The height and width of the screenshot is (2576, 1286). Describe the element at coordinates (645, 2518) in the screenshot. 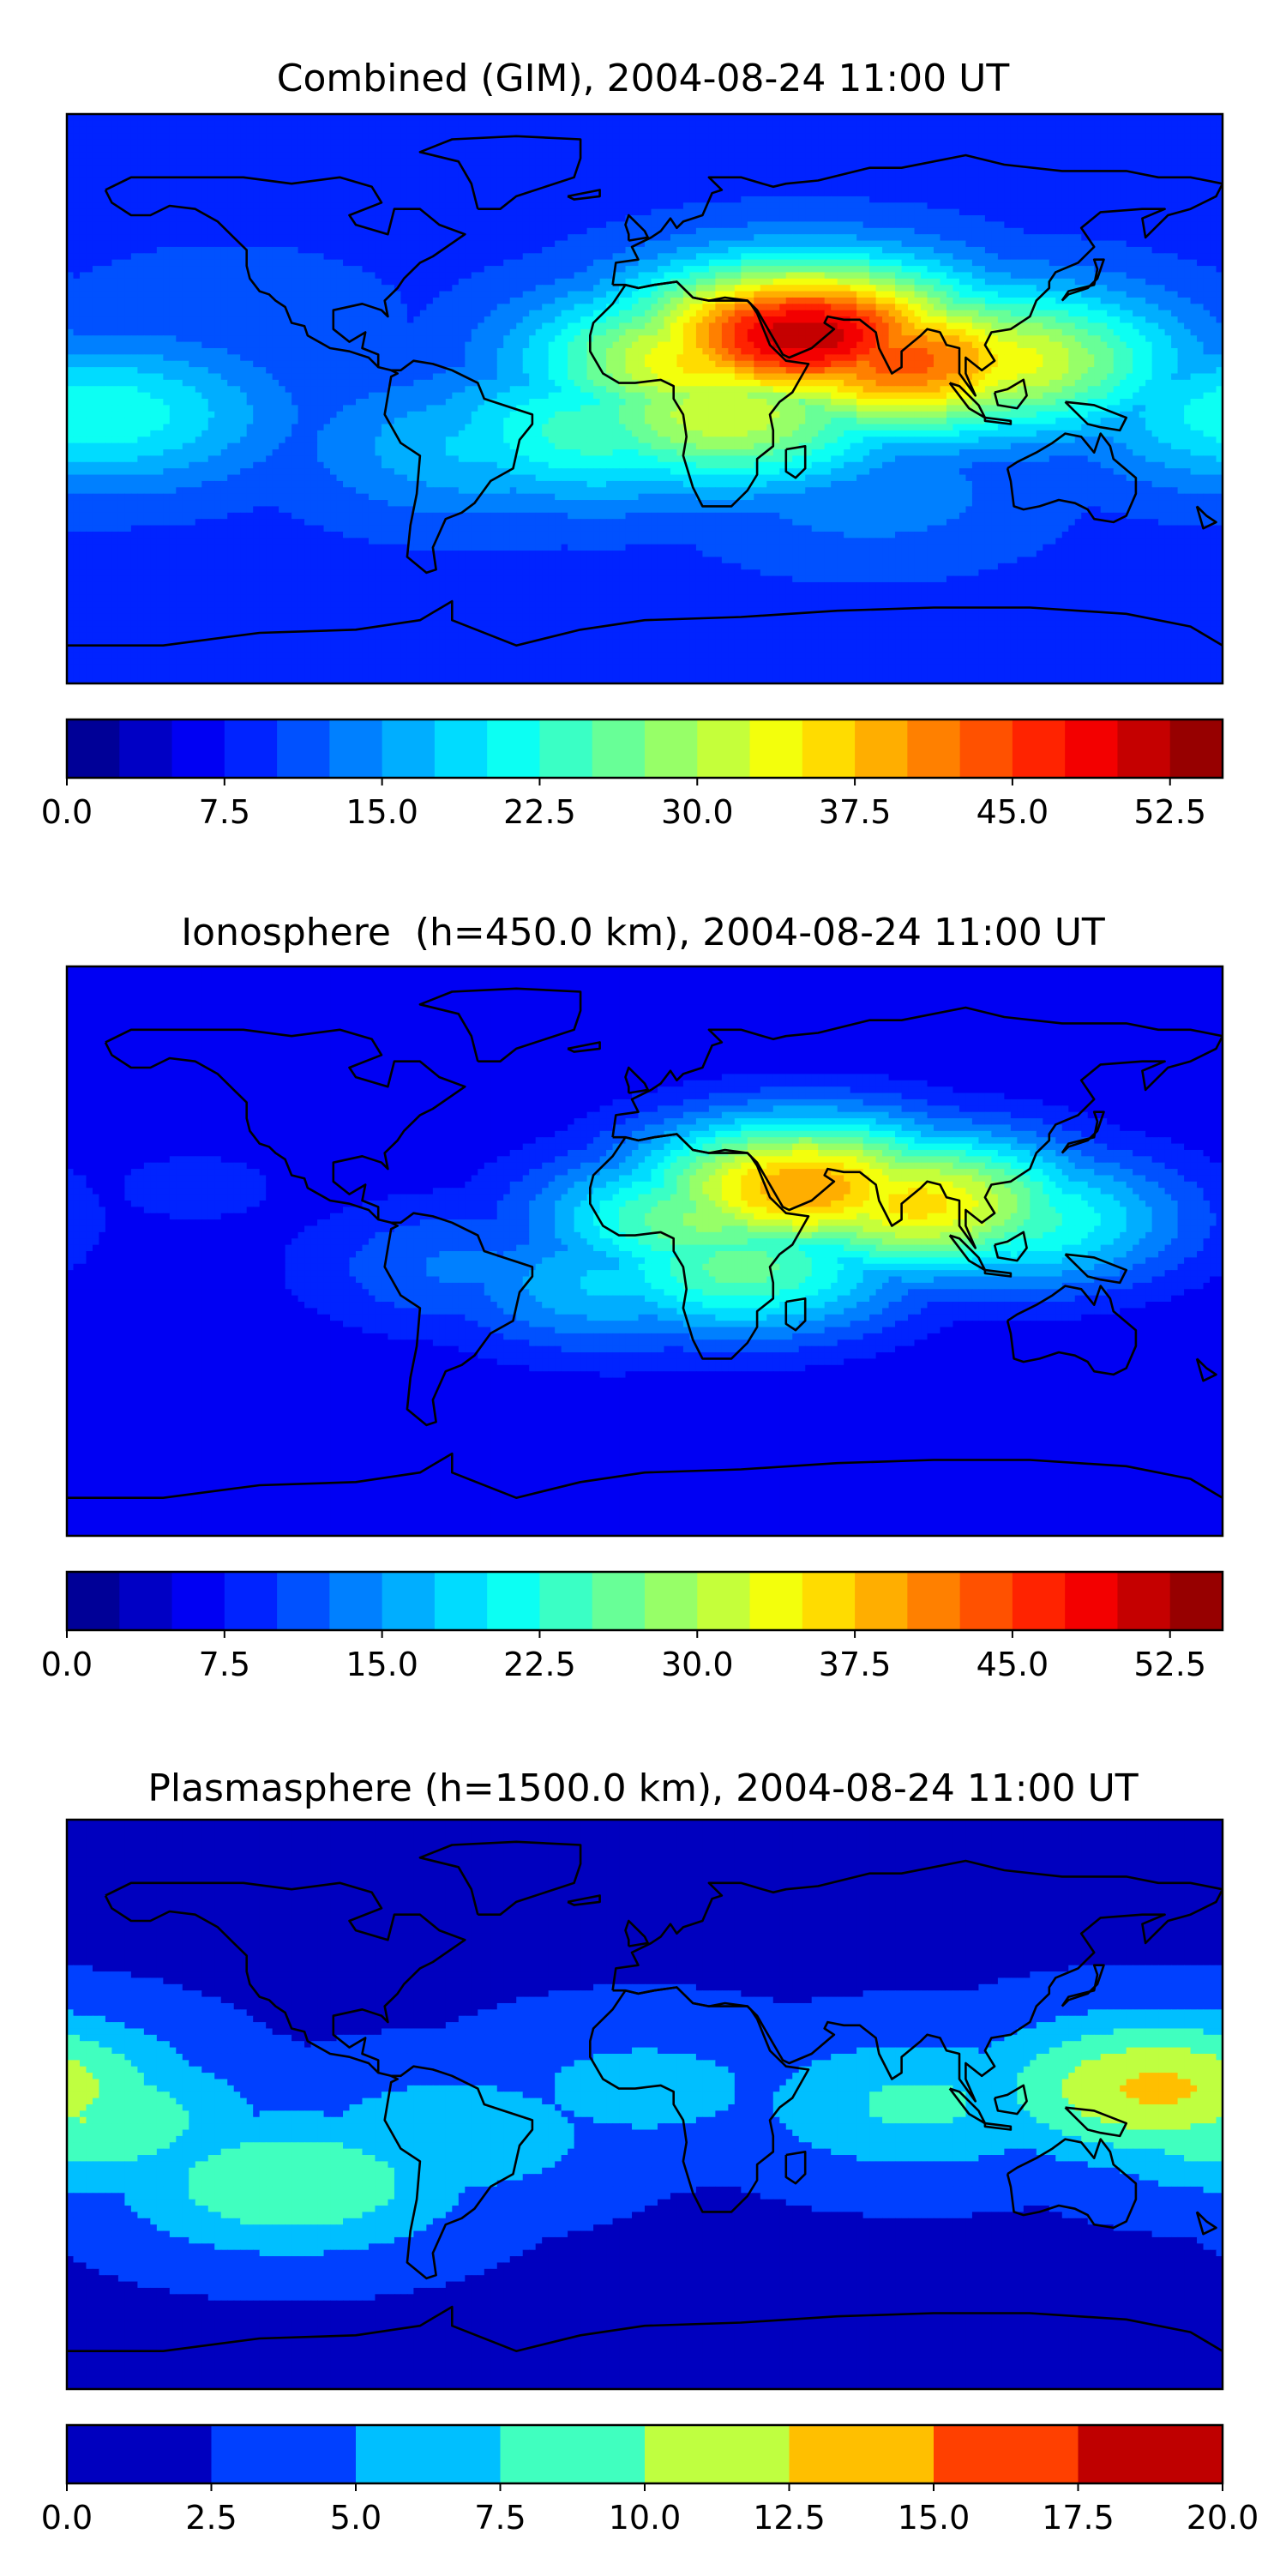

I see `colorbar-tick-label: 10.0` at that location.